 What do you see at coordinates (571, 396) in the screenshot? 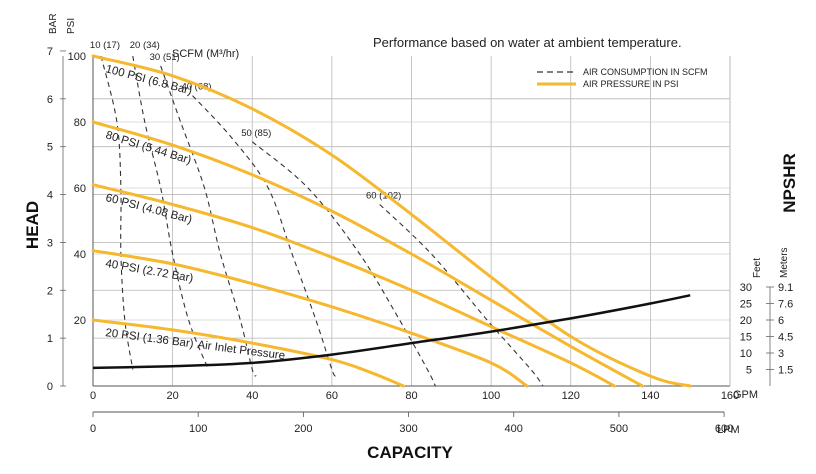
I see `x-tick-gpm: 120` at bounding box center [571, 396].